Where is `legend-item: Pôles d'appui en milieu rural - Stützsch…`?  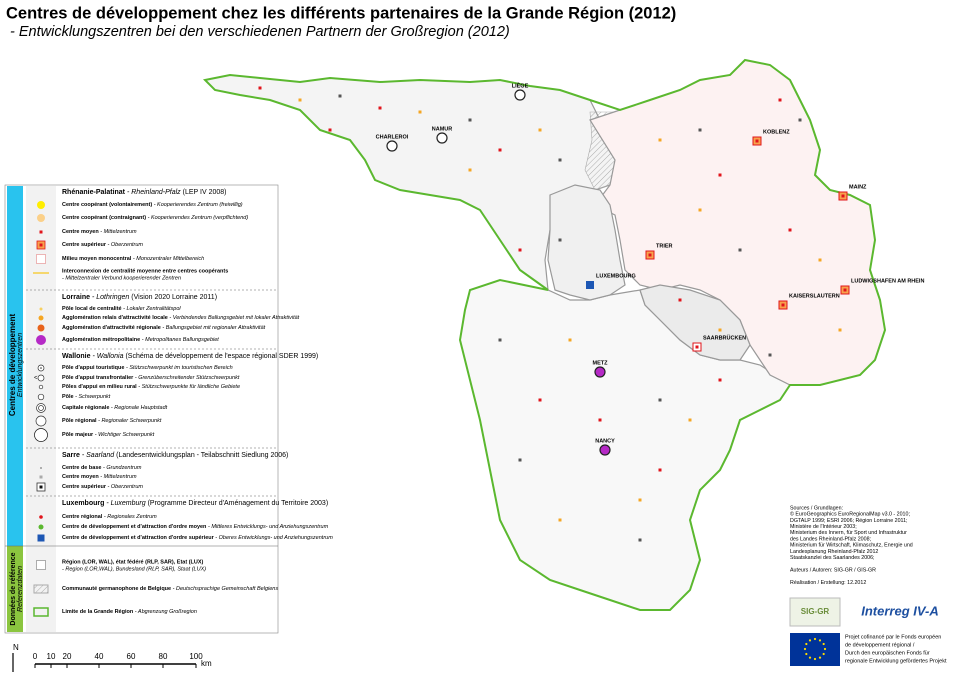 legend-item: Pôles d'appui en milieu rural - Stützsch… is located at coordinates (151, 387).